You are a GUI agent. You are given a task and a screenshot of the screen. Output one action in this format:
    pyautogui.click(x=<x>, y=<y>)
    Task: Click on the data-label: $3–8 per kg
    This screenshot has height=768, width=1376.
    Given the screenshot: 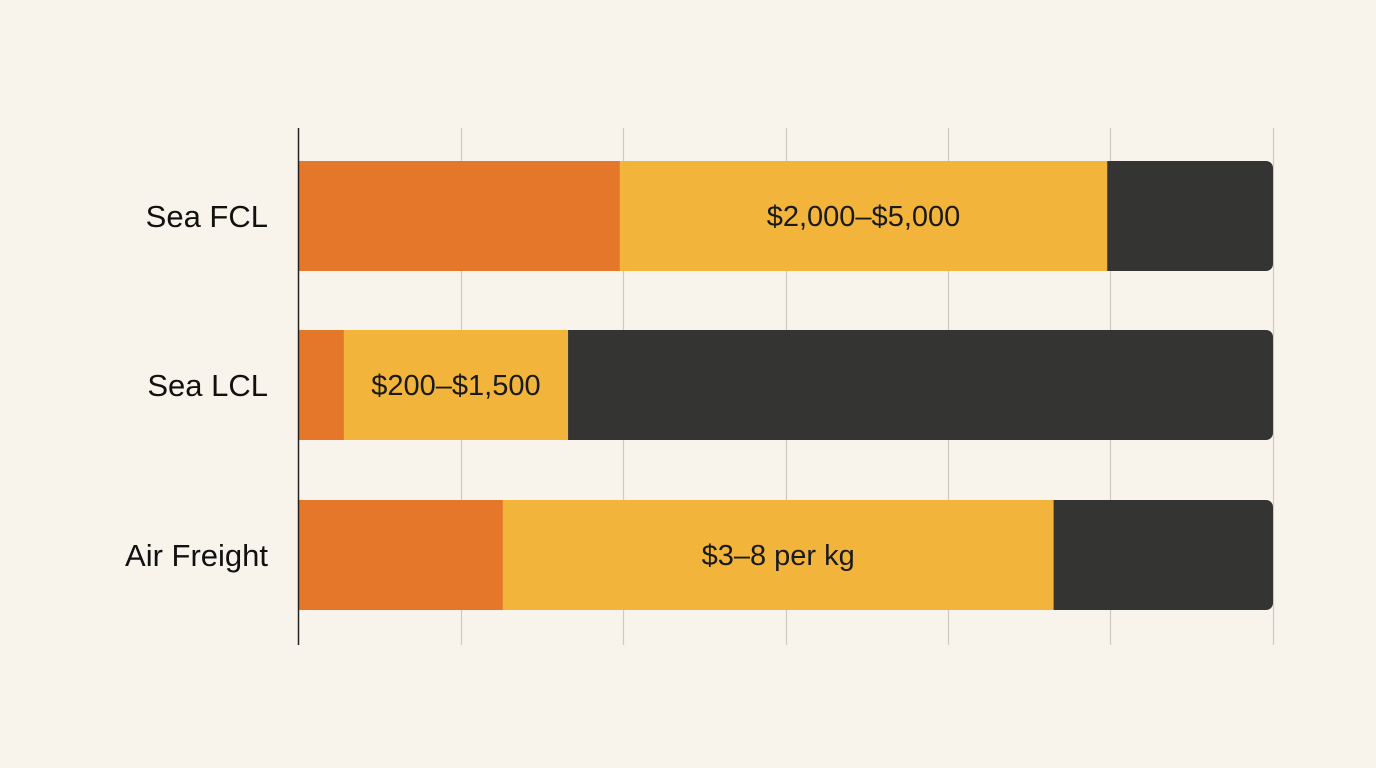 What is the action you would take?
    pyautogui.click(x=778, y=556)
    